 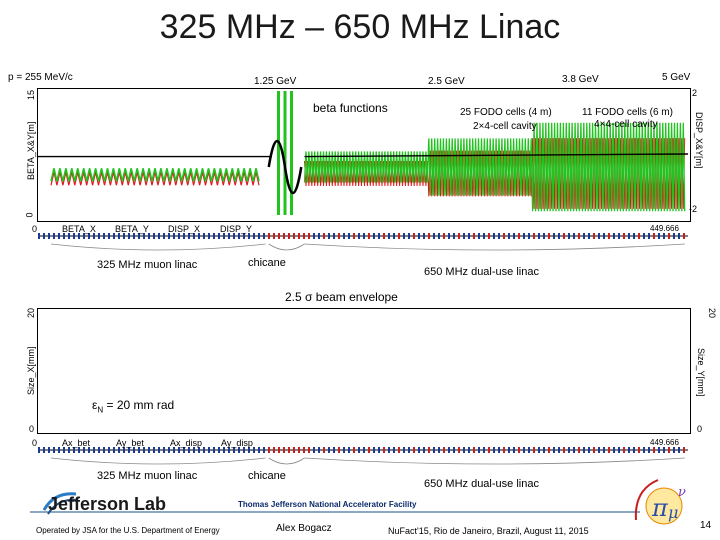 I want to click on section-muon-label-top: 325 MHz muon linac, so click(x=147, y=265).